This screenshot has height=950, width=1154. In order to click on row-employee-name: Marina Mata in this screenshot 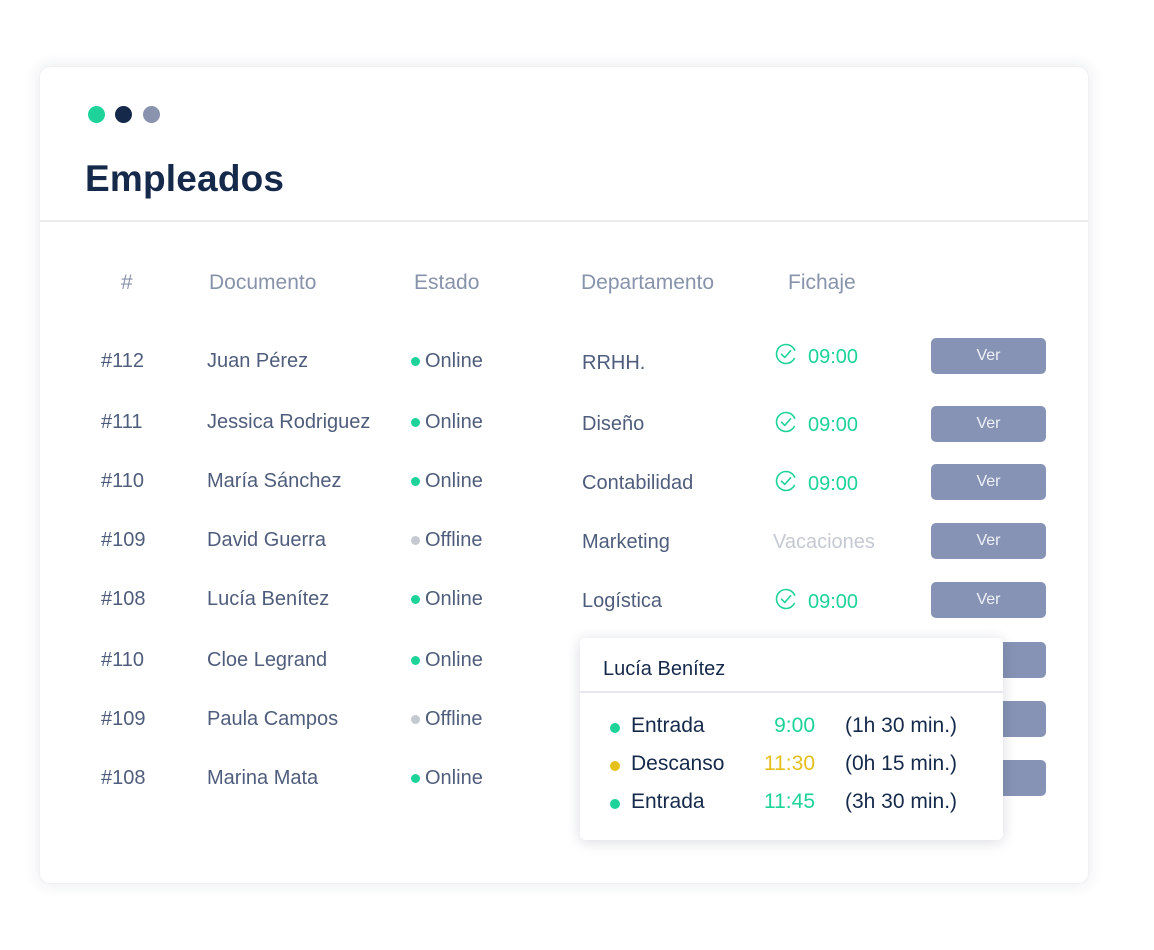, I will do `click(263, 778)`.